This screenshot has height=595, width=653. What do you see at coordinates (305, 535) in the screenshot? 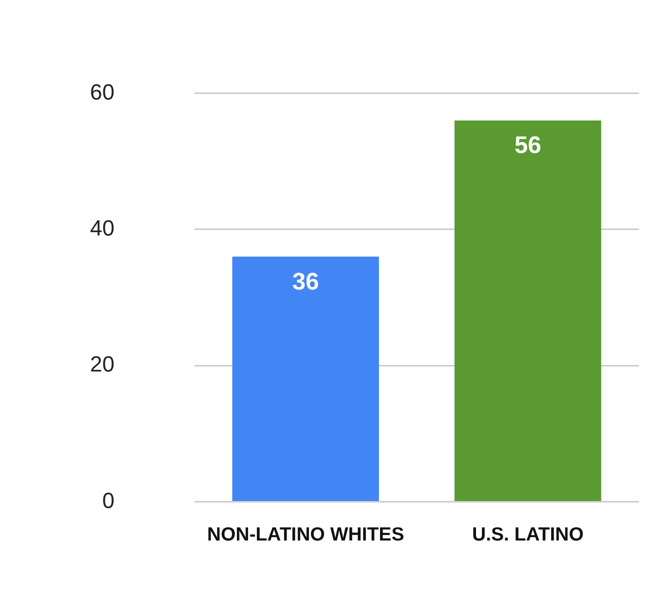
I see `x-tick-label: NON-LATINO WHITES` at bounding box center [305, 535].